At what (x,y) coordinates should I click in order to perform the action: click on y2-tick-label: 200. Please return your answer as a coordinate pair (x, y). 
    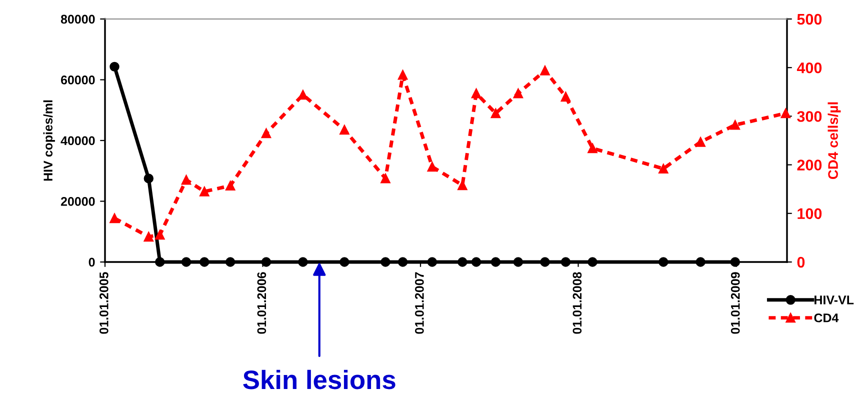
    Looking at the image, I should click on (809, 165).